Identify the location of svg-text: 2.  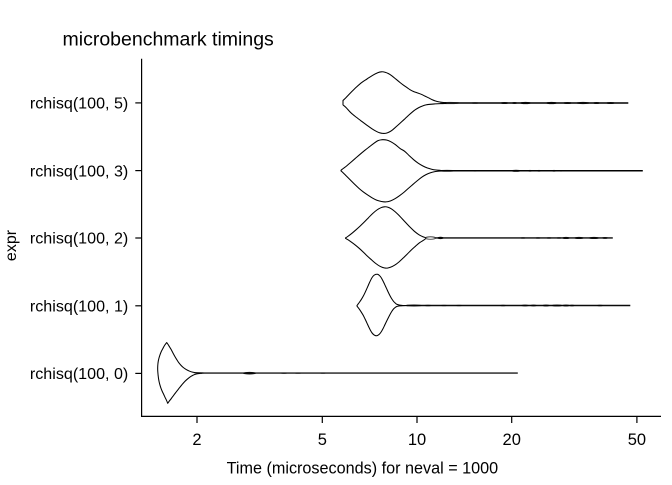
(196, 440).